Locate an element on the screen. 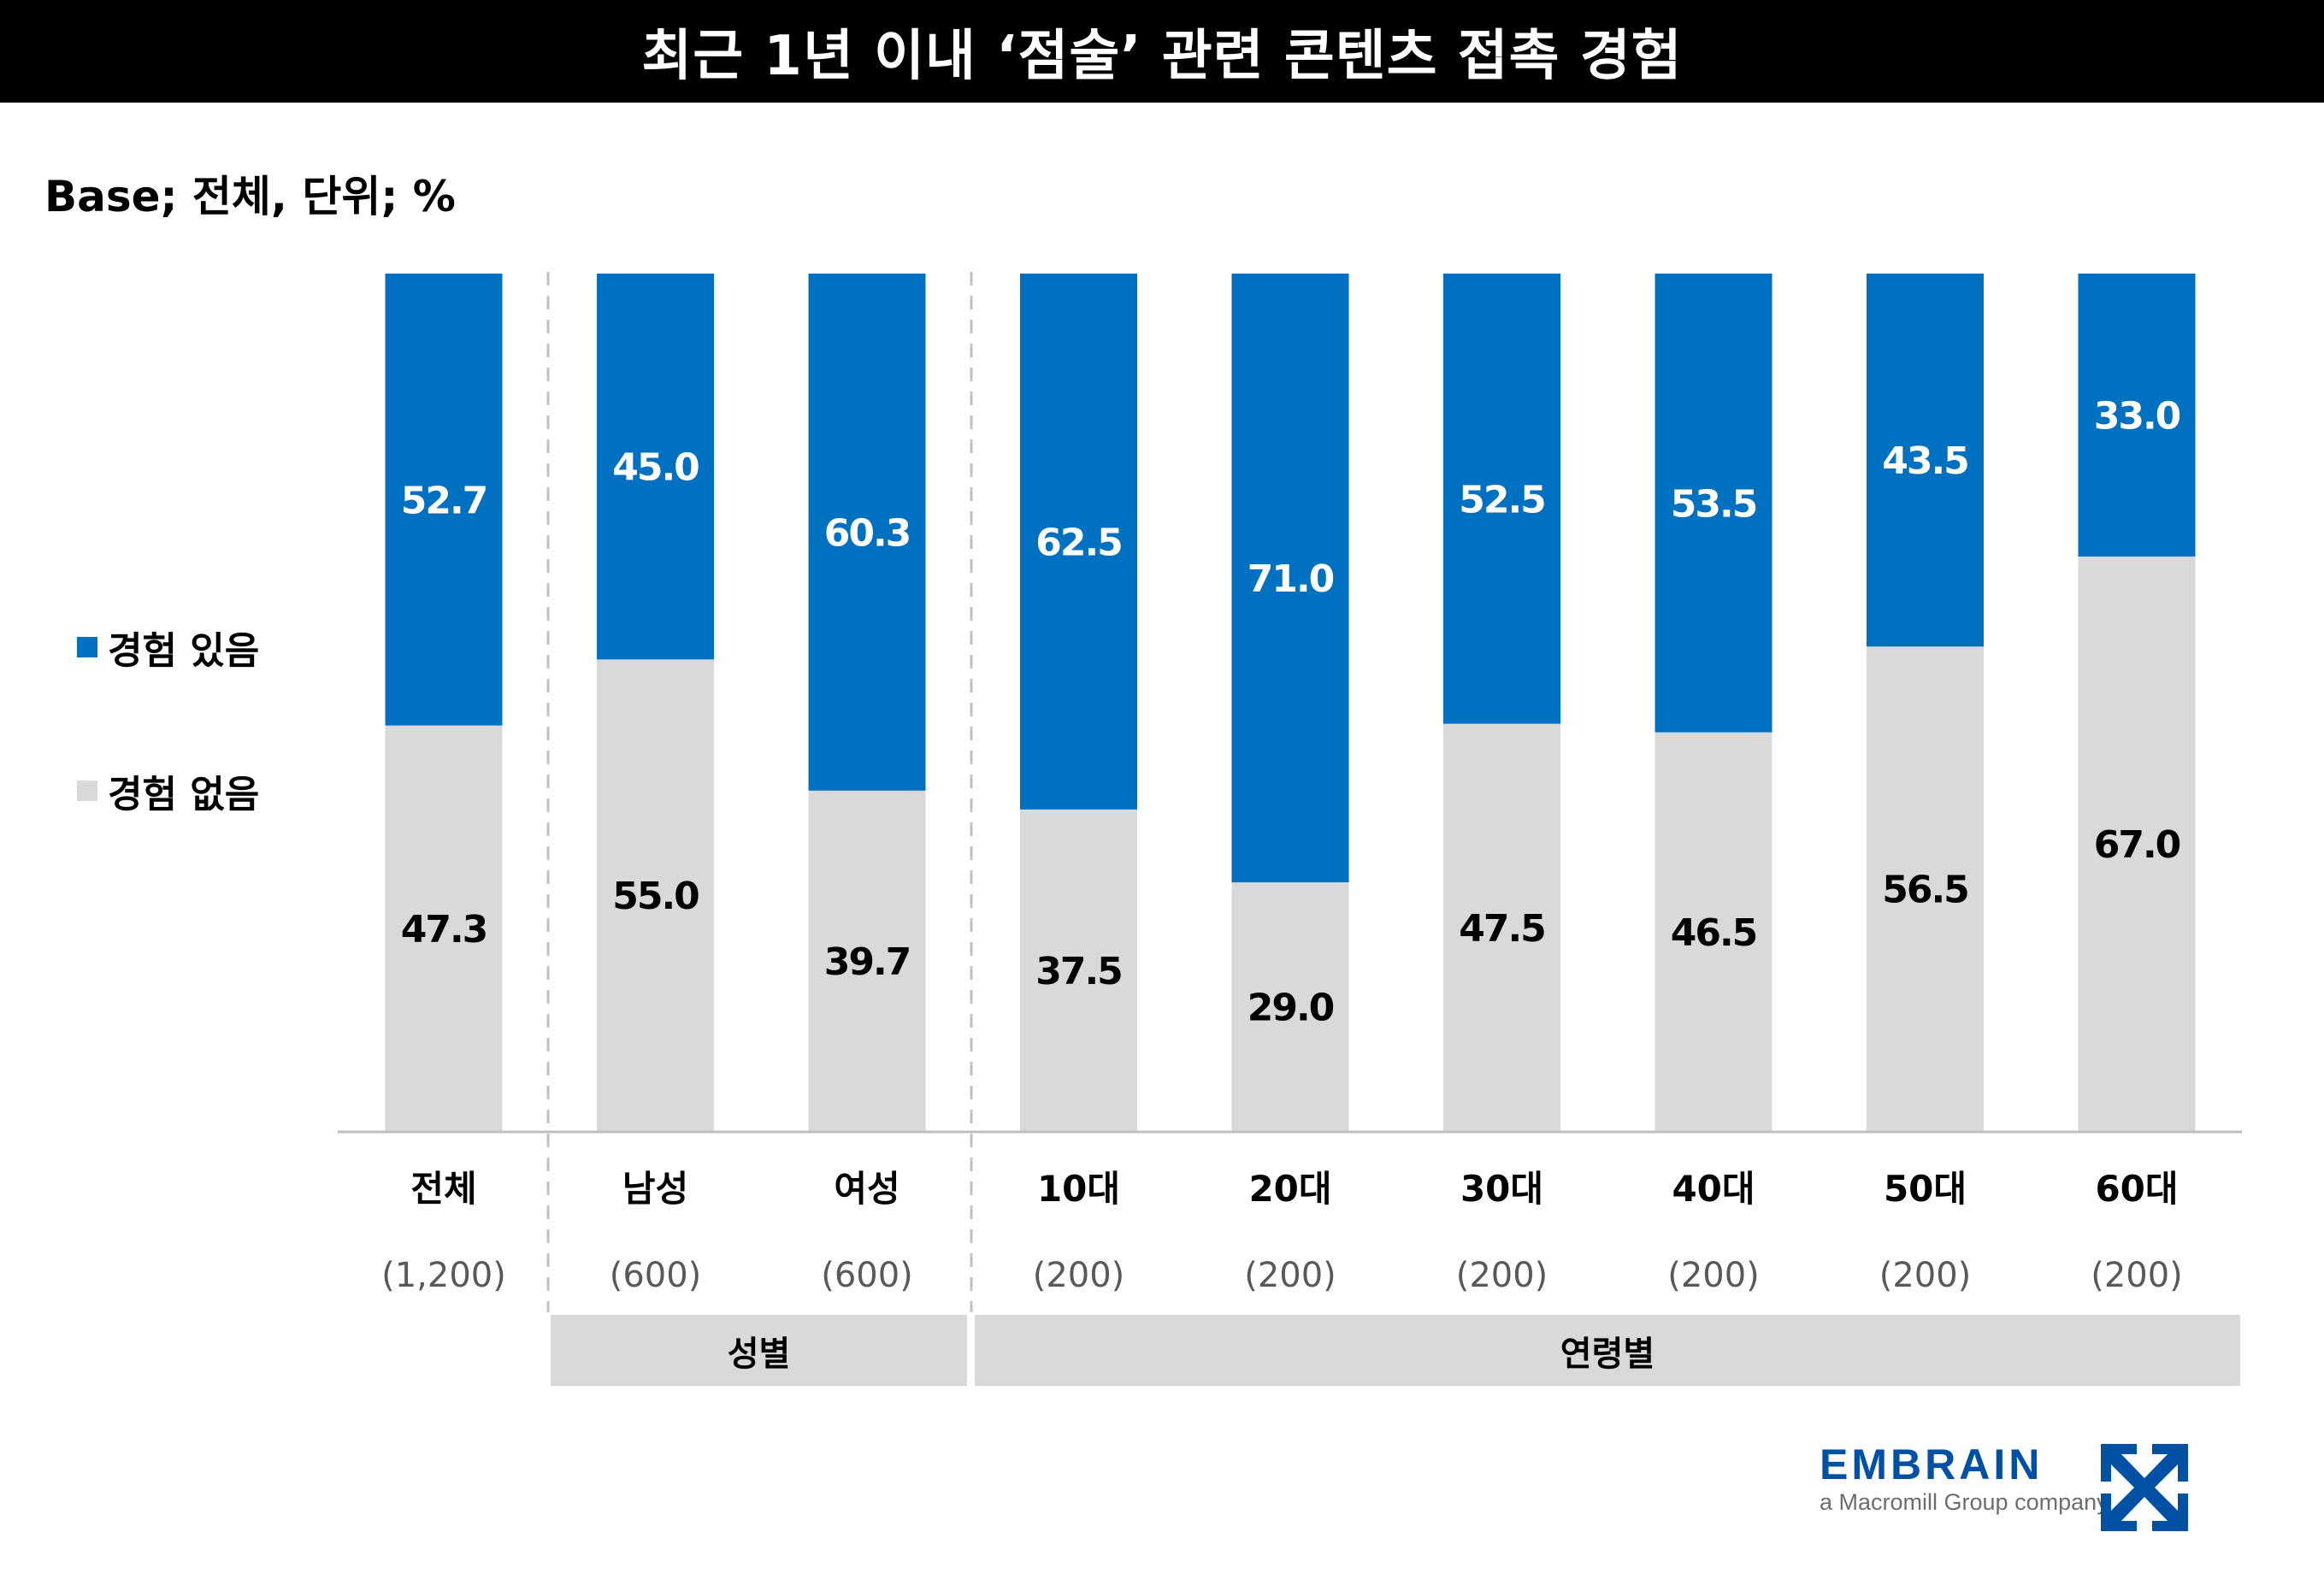 The height and width of the screenshot is (1585, 2324). category-label: 남성 is located at coordinates (655, 1189).